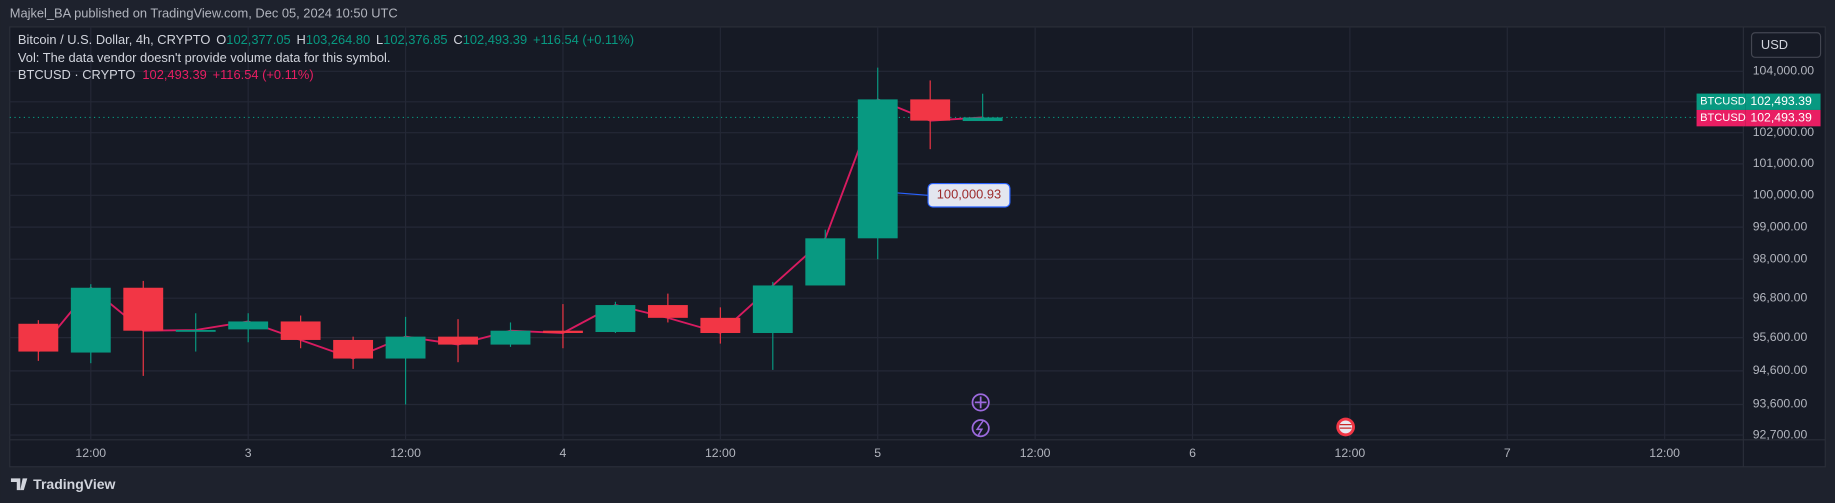 The height and width of the screenshot is (503, 1835). What do you see at coordinates (74, 484) in the screenshot?
I see `brand-name: TradingView` at bounding box center [74, 484].